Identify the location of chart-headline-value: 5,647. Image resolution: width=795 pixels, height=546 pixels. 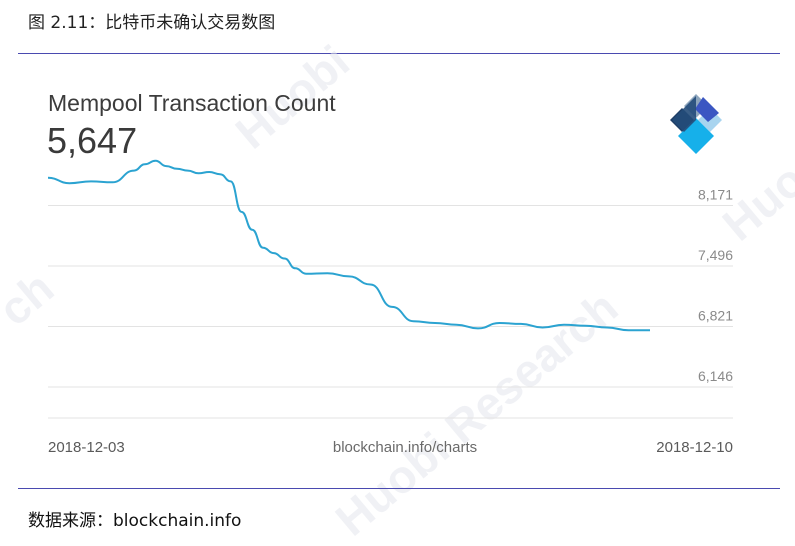
(92, 140).